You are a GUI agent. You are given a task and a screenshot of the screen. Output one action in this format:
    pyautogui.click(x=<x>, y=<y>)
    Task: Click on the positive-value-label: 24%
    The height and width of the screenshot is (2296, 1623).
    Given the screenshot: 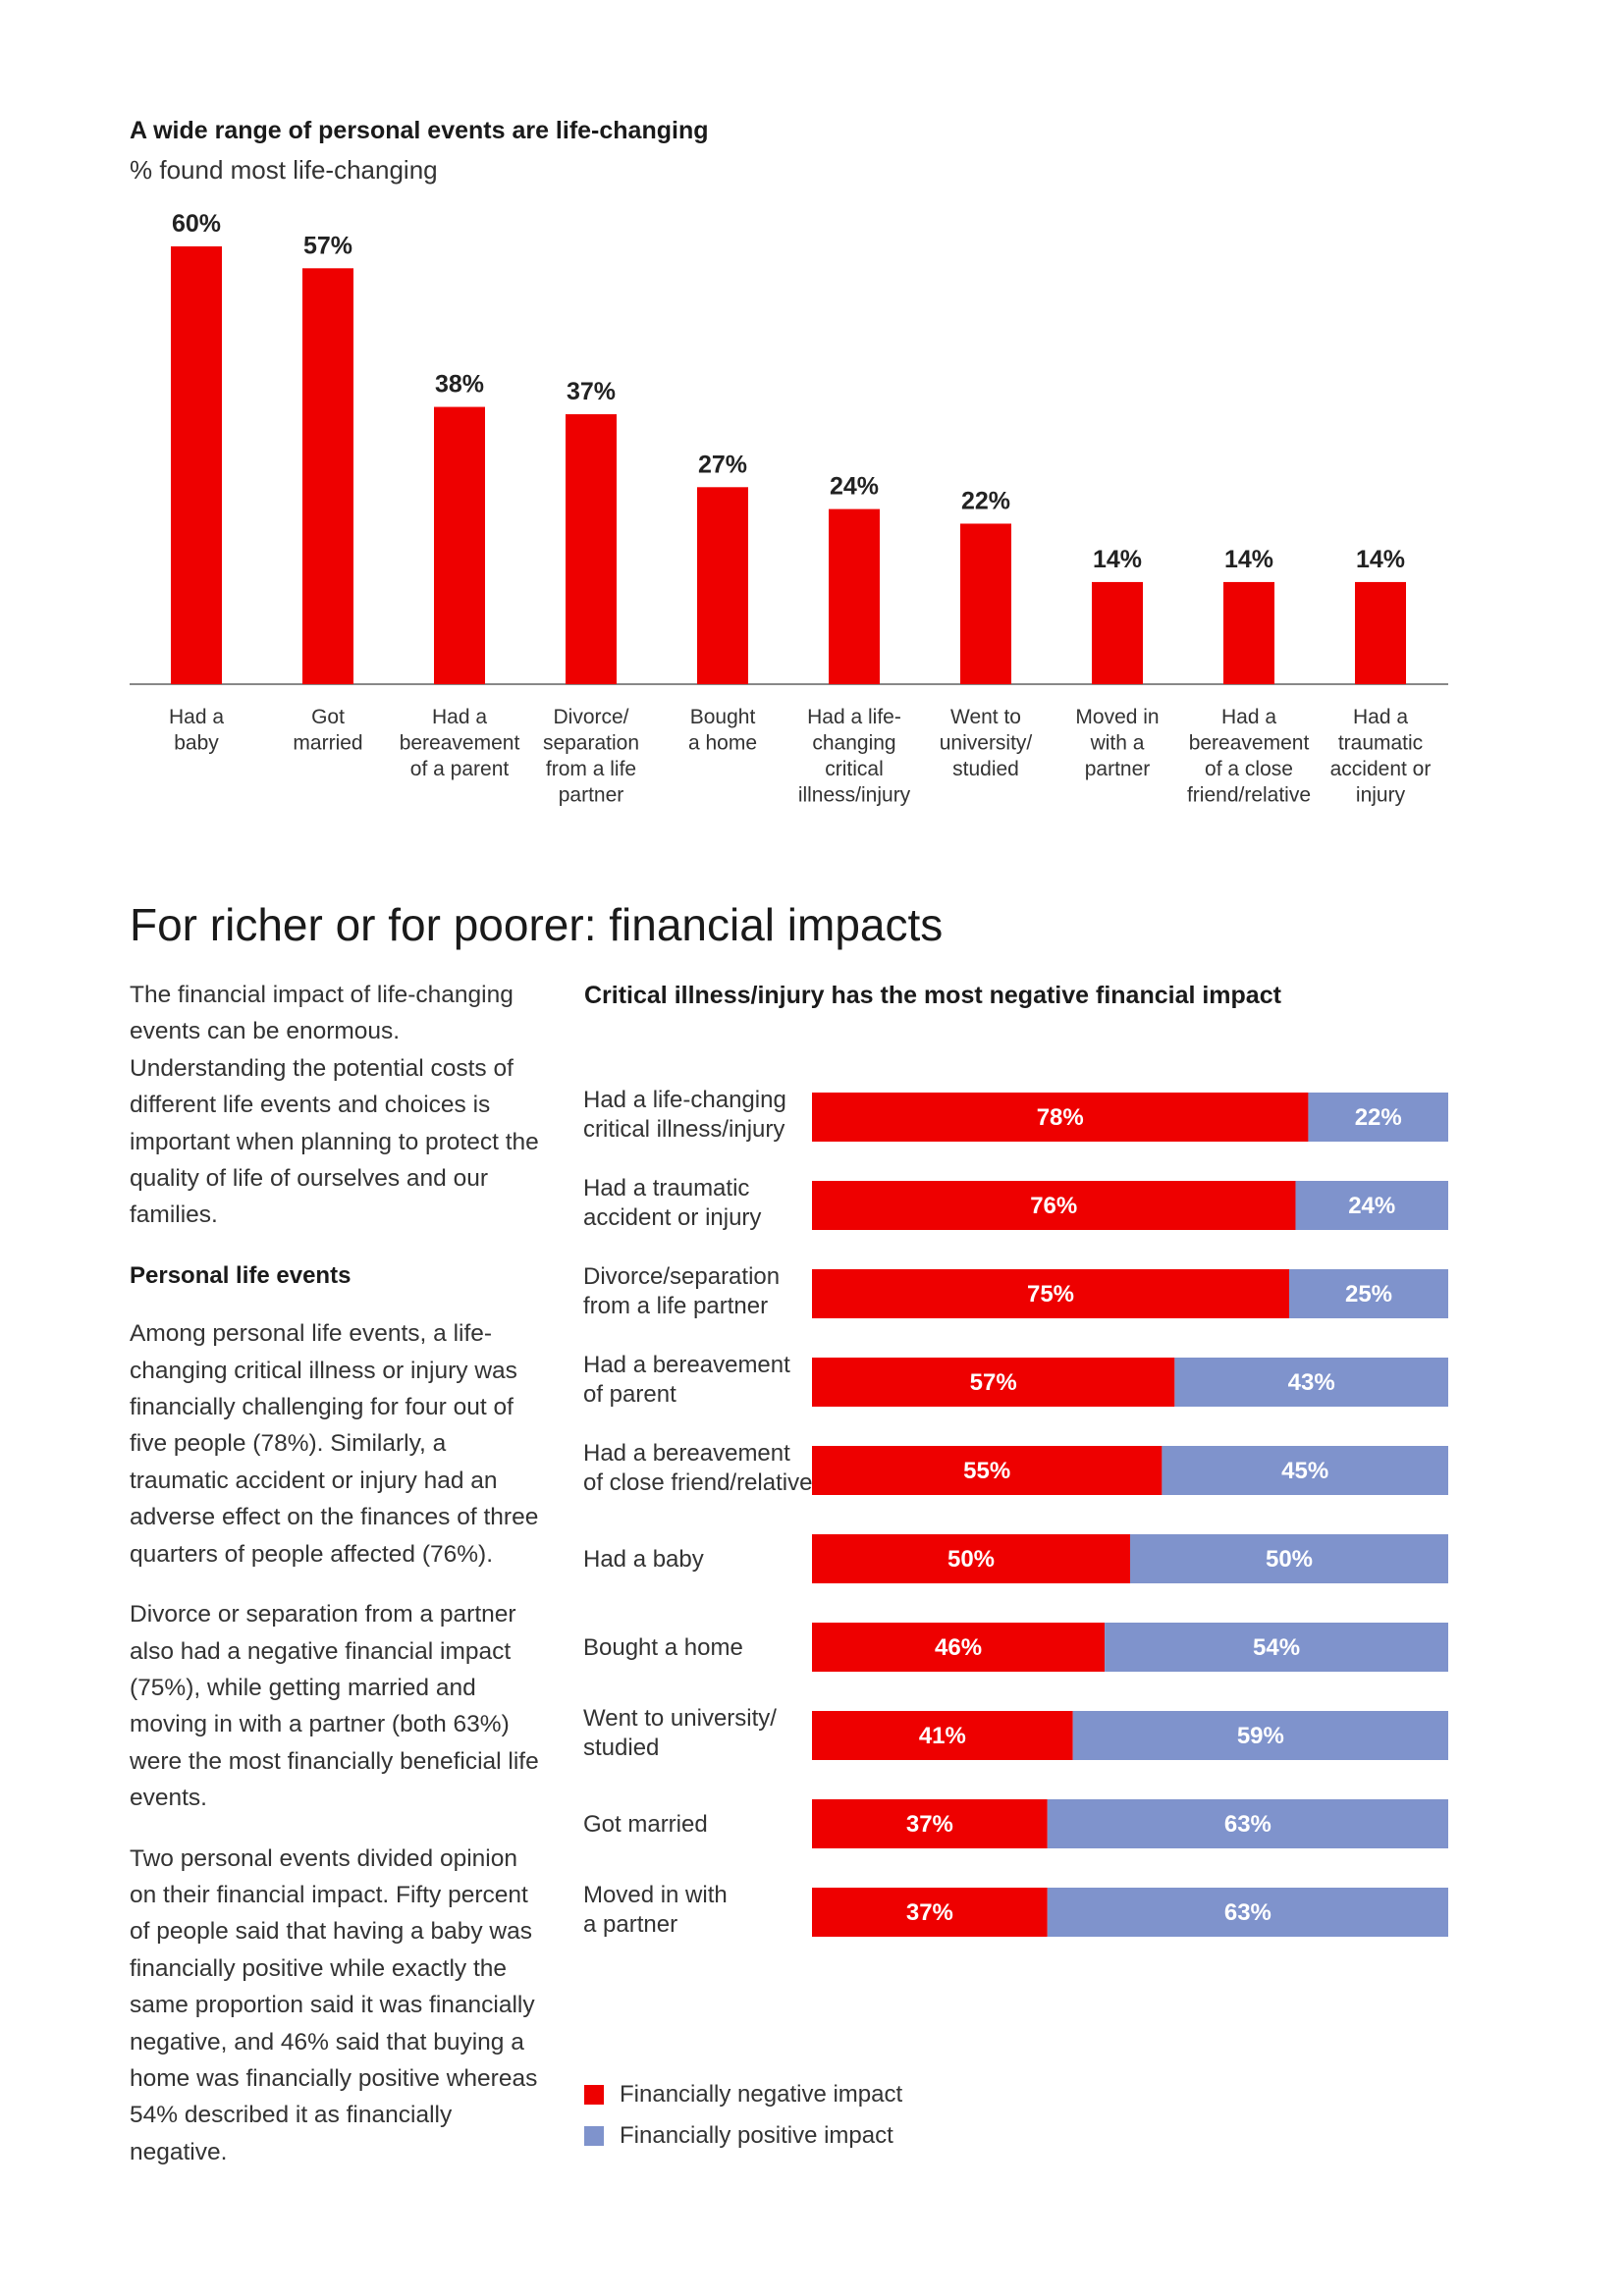 What is the action you would take?
    pyautogui.click(x=1372, y=1206)
    